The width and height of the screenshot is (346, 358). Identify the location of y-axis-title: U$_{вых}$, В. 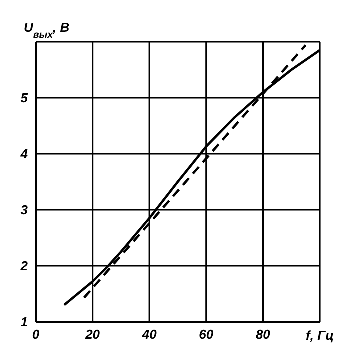
(47, 30).